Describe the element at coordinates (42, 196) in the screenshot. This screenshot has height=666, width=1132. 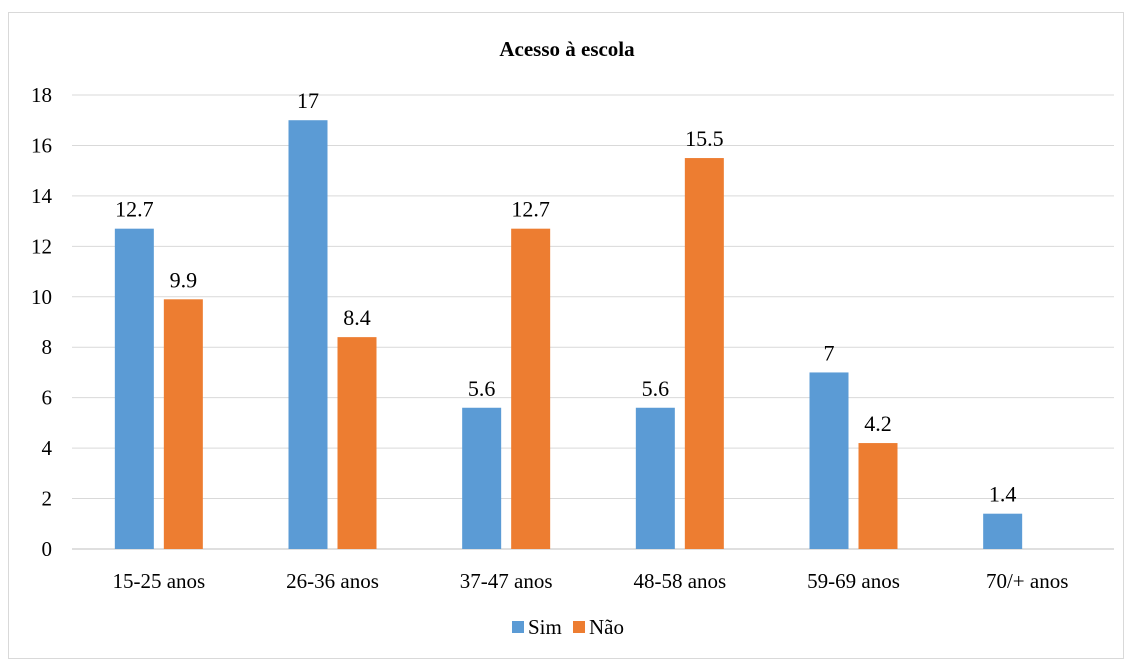
I see `y-tick-label: 14` at that location.